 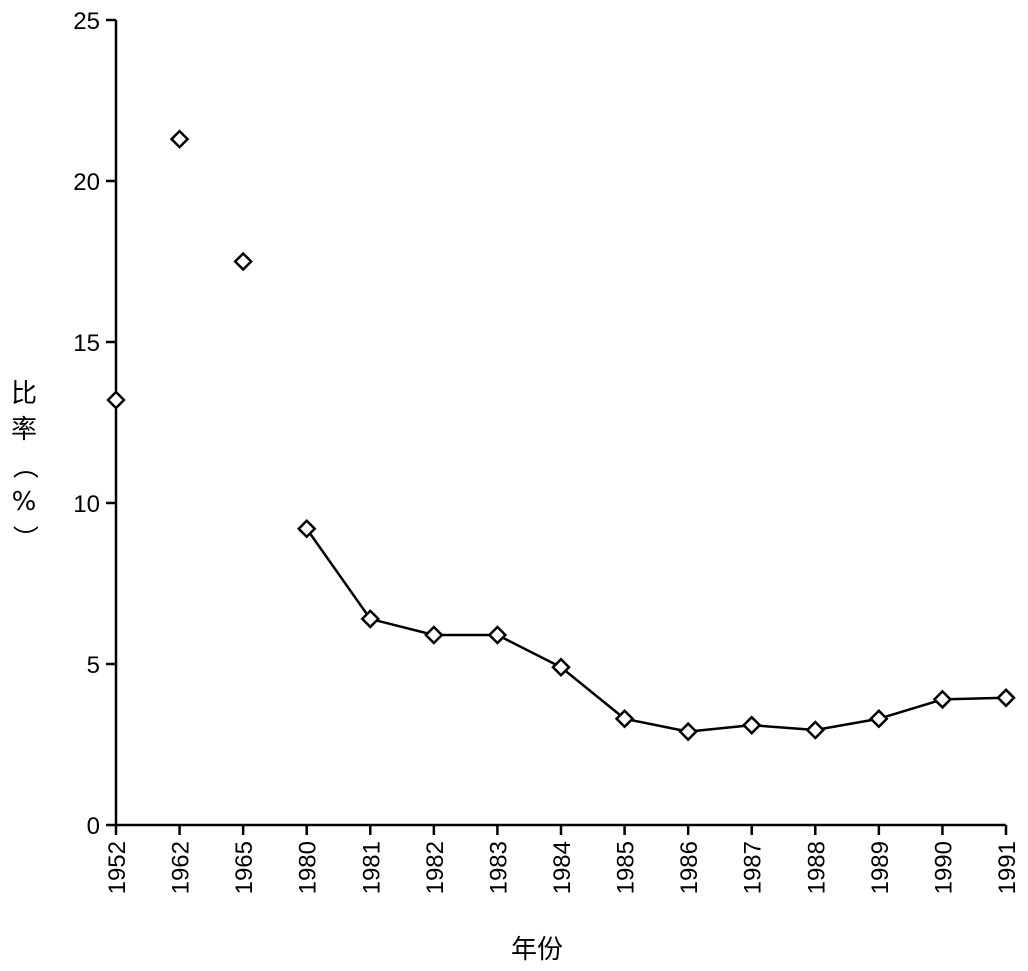 I want to click on y-ticks: 0 5 10 15 20 25, so click(x=94, y=424).